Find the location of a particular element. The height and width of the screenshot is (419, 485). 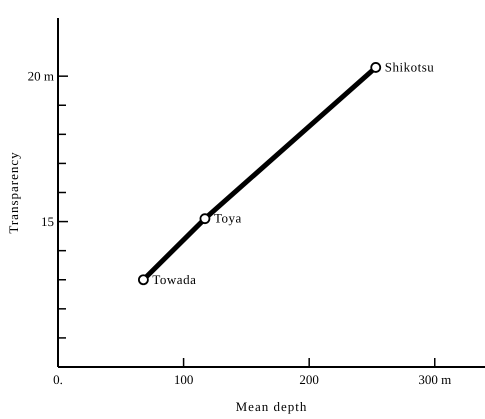

y-tick-label: 20 m is located at coordinates (41, 76).